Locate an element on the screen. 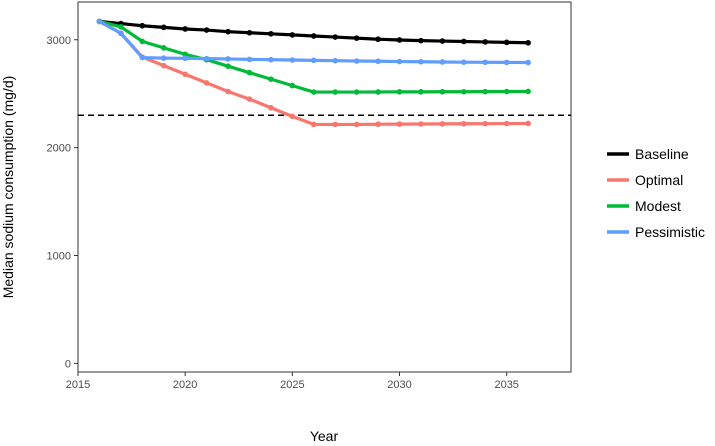 This screenshot has height=446, width=715. series-pessimistic is located at coordinates (313, 42).